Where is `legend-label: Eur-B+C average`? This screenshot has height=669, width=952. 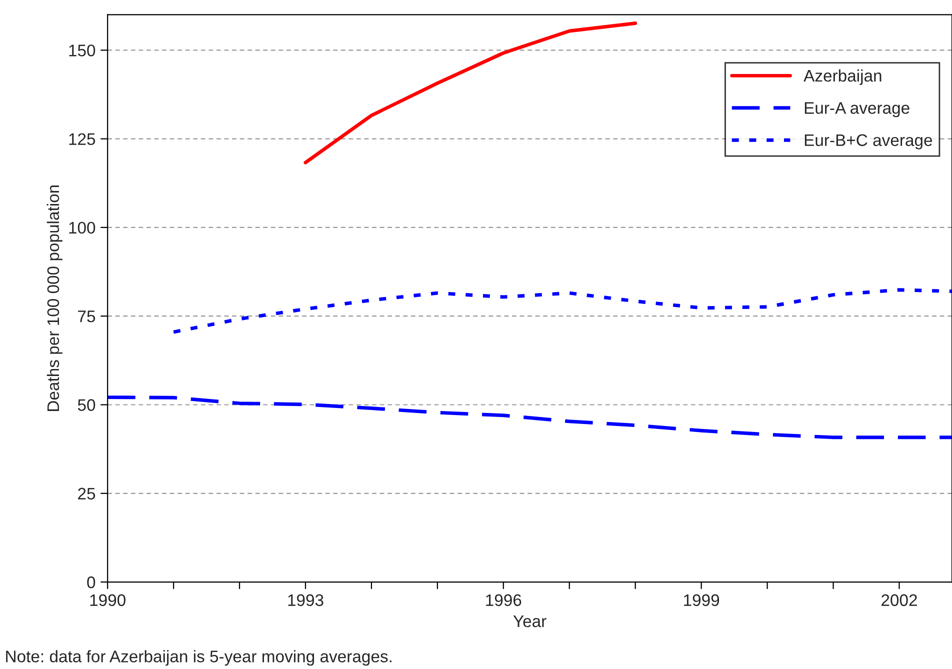 legend-label: Eur-B+C average is located at coordinates (868, 142).